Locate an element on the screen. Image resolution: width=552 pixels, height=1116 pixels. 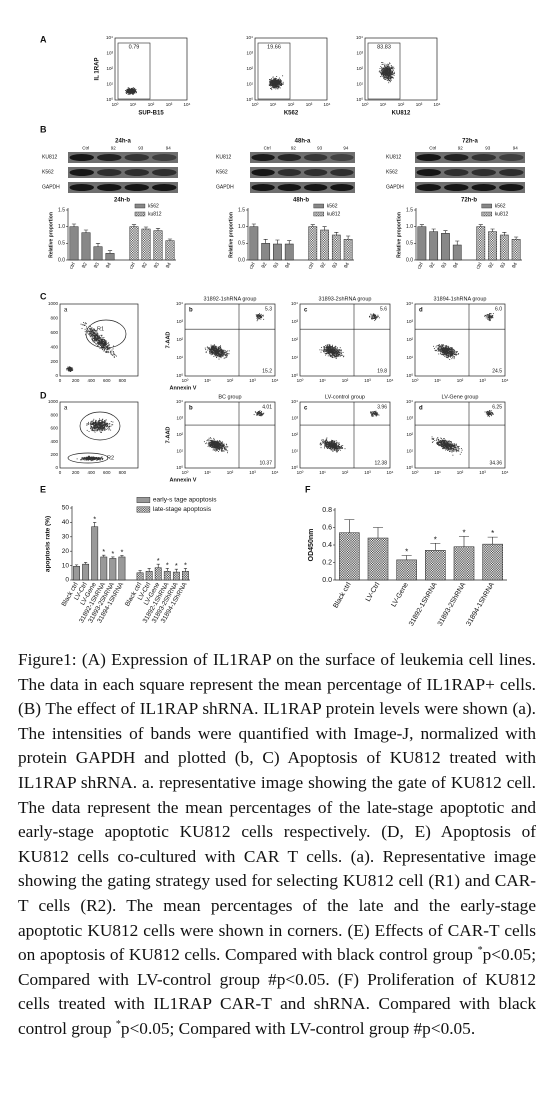
x-tick-label: 0 is located at coordinates (60, 380).